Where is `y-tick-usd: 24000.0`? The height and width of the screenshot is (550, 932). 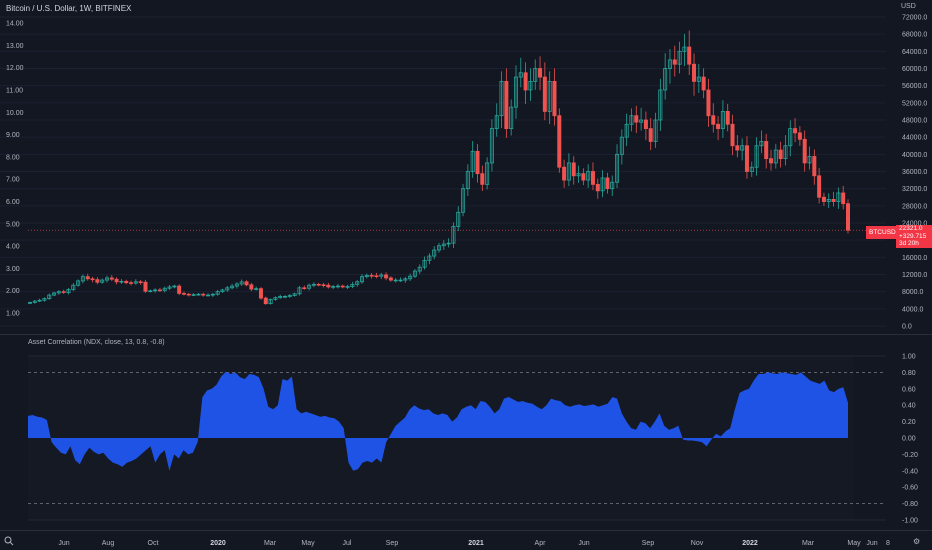 y-tick-usd: 24000.0 is located at coordinates (914, 224).